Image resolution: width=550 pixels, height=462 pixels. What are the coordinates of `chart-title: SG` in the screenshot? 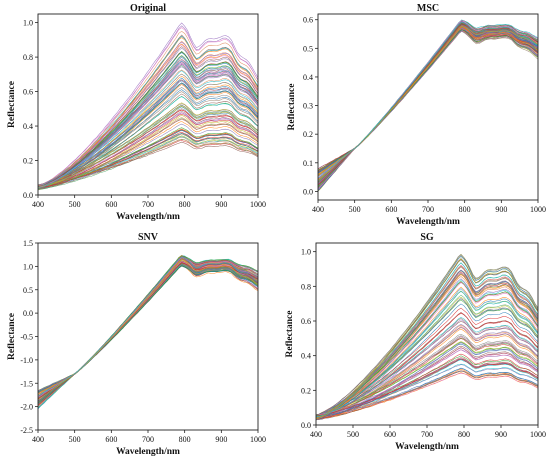 It's located at (427, 237).